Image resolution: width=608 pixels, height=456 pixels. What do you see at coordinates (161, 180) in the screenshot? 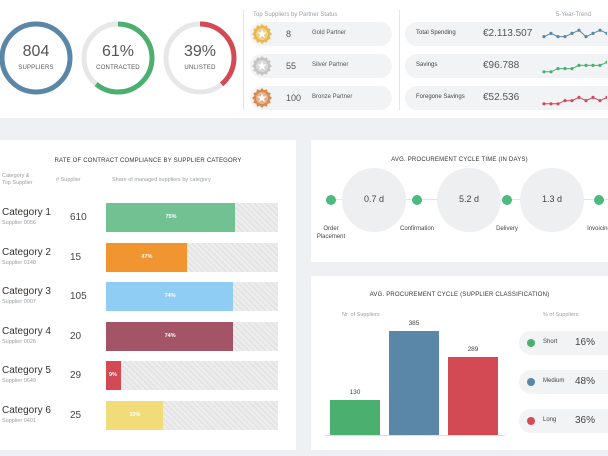
I see `col-share: Share of managed suppliers by category` at bounding box center [161, 180].